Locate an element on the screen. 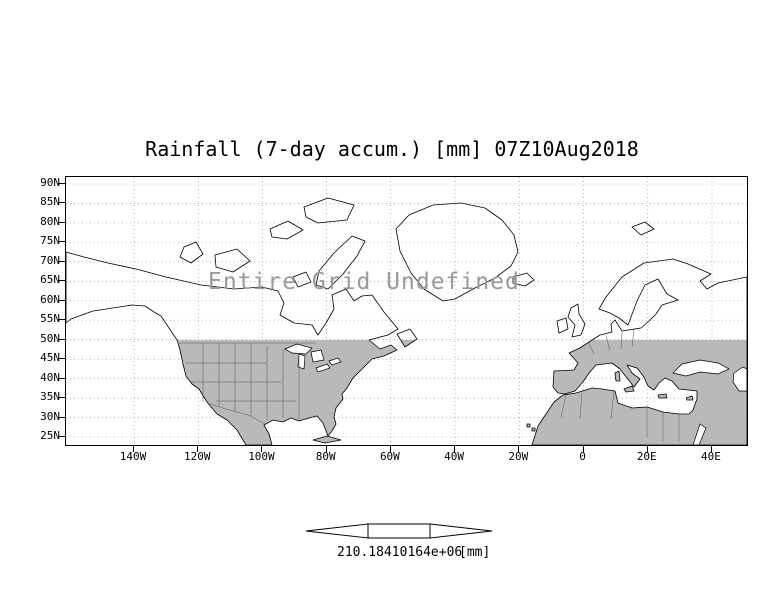 The width and height of the screenshot is (784, 612). political-boundaries is located at coordinates (429, 384).